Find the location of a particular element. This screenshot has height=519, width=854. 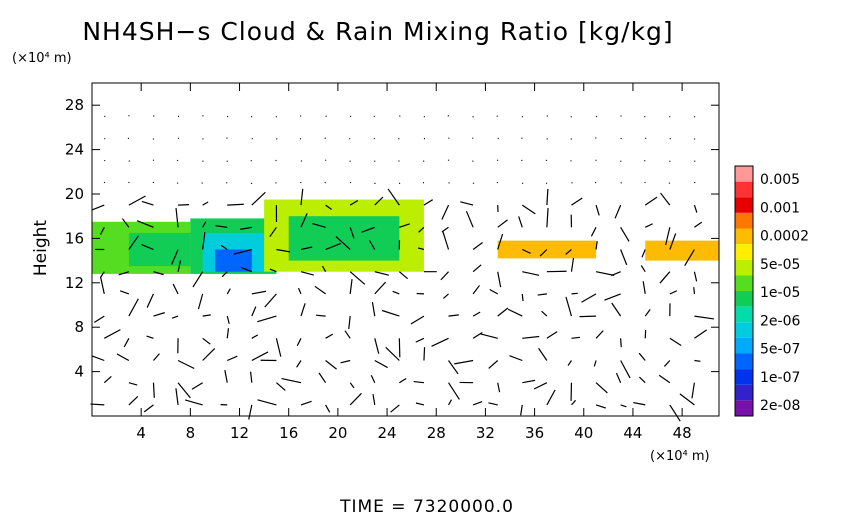

x-tick-label: 44 is located at coordinates (632, 433).